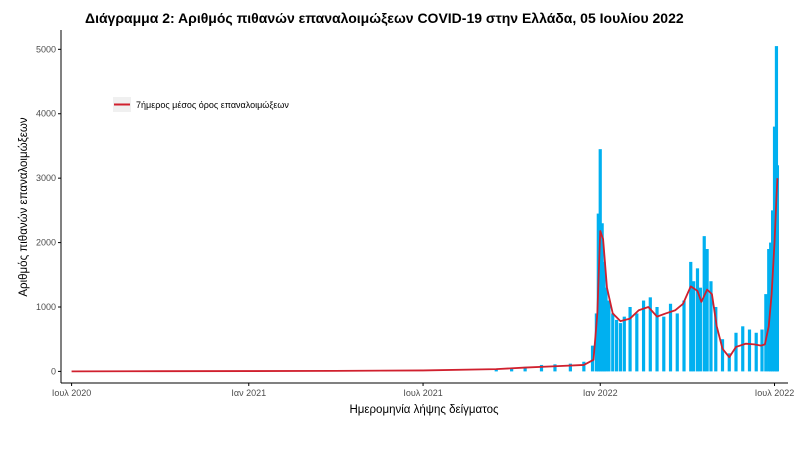 The height and width of the screenshot is (457, 809). I want to click on x-tick-label: Ιουλ 2022, so click(774, 393).